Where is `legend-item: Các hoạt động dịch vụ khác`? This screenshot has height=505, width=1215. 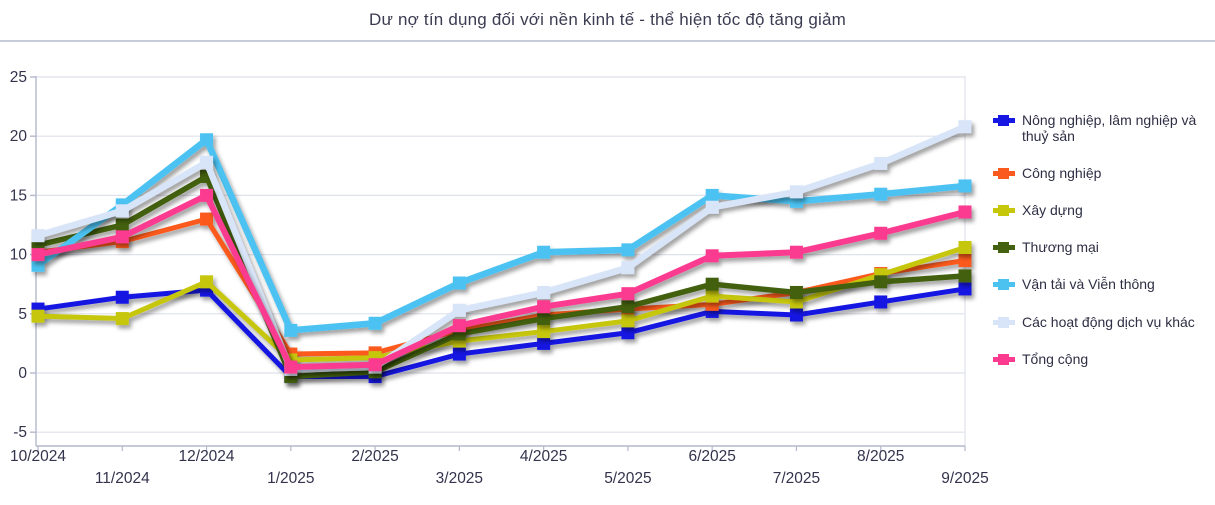
legend-item: Các hoạt động dịch vụ khác is located at coordinates (1100, 322).